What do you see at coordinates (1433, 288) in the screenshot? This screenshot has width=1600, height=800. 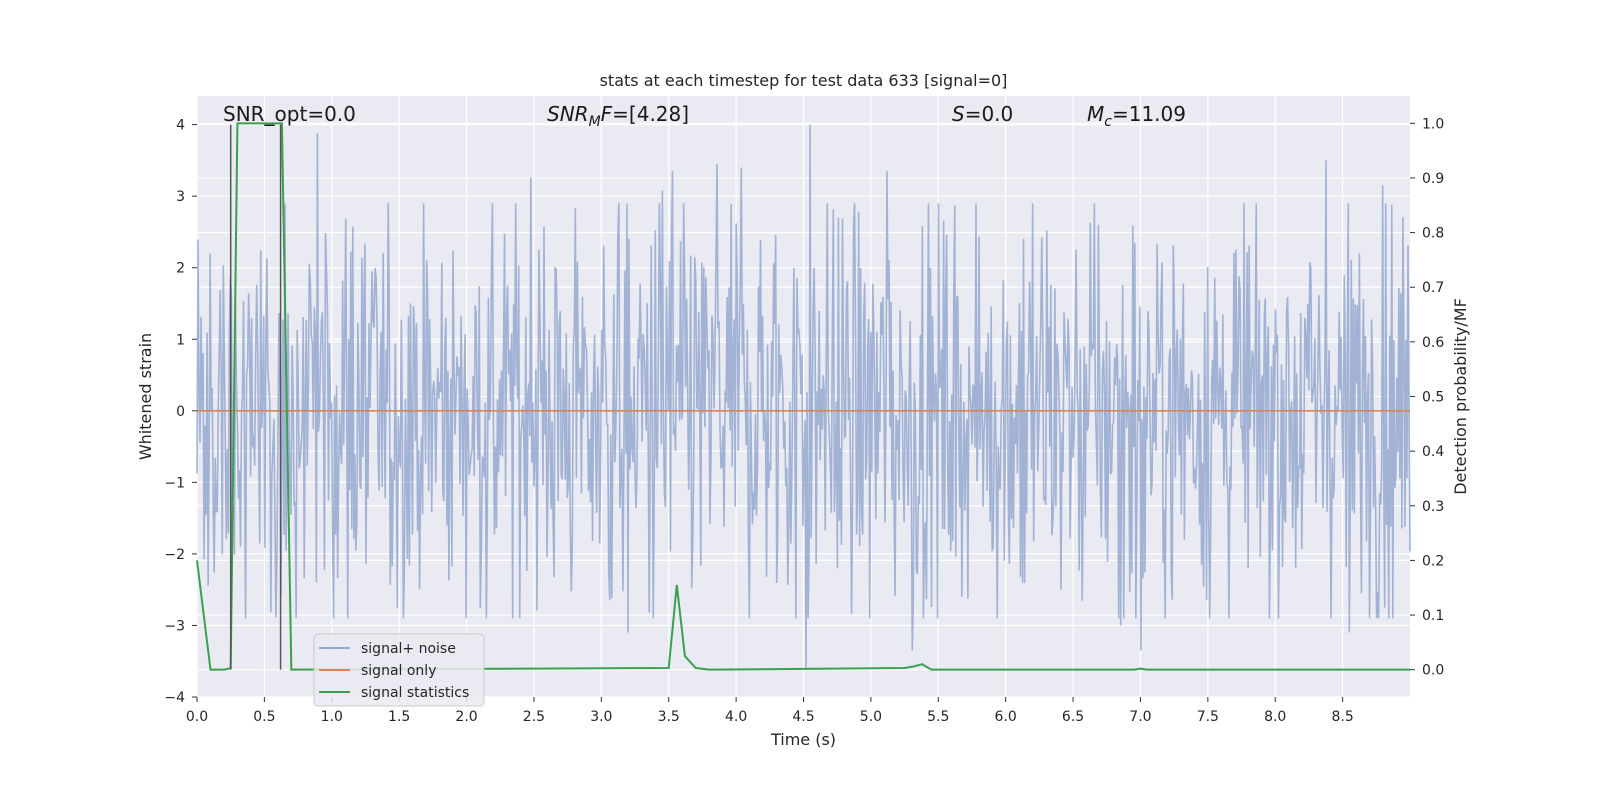 I see `y2-tick-label: 0.7` at bounding box center [1433, 288].